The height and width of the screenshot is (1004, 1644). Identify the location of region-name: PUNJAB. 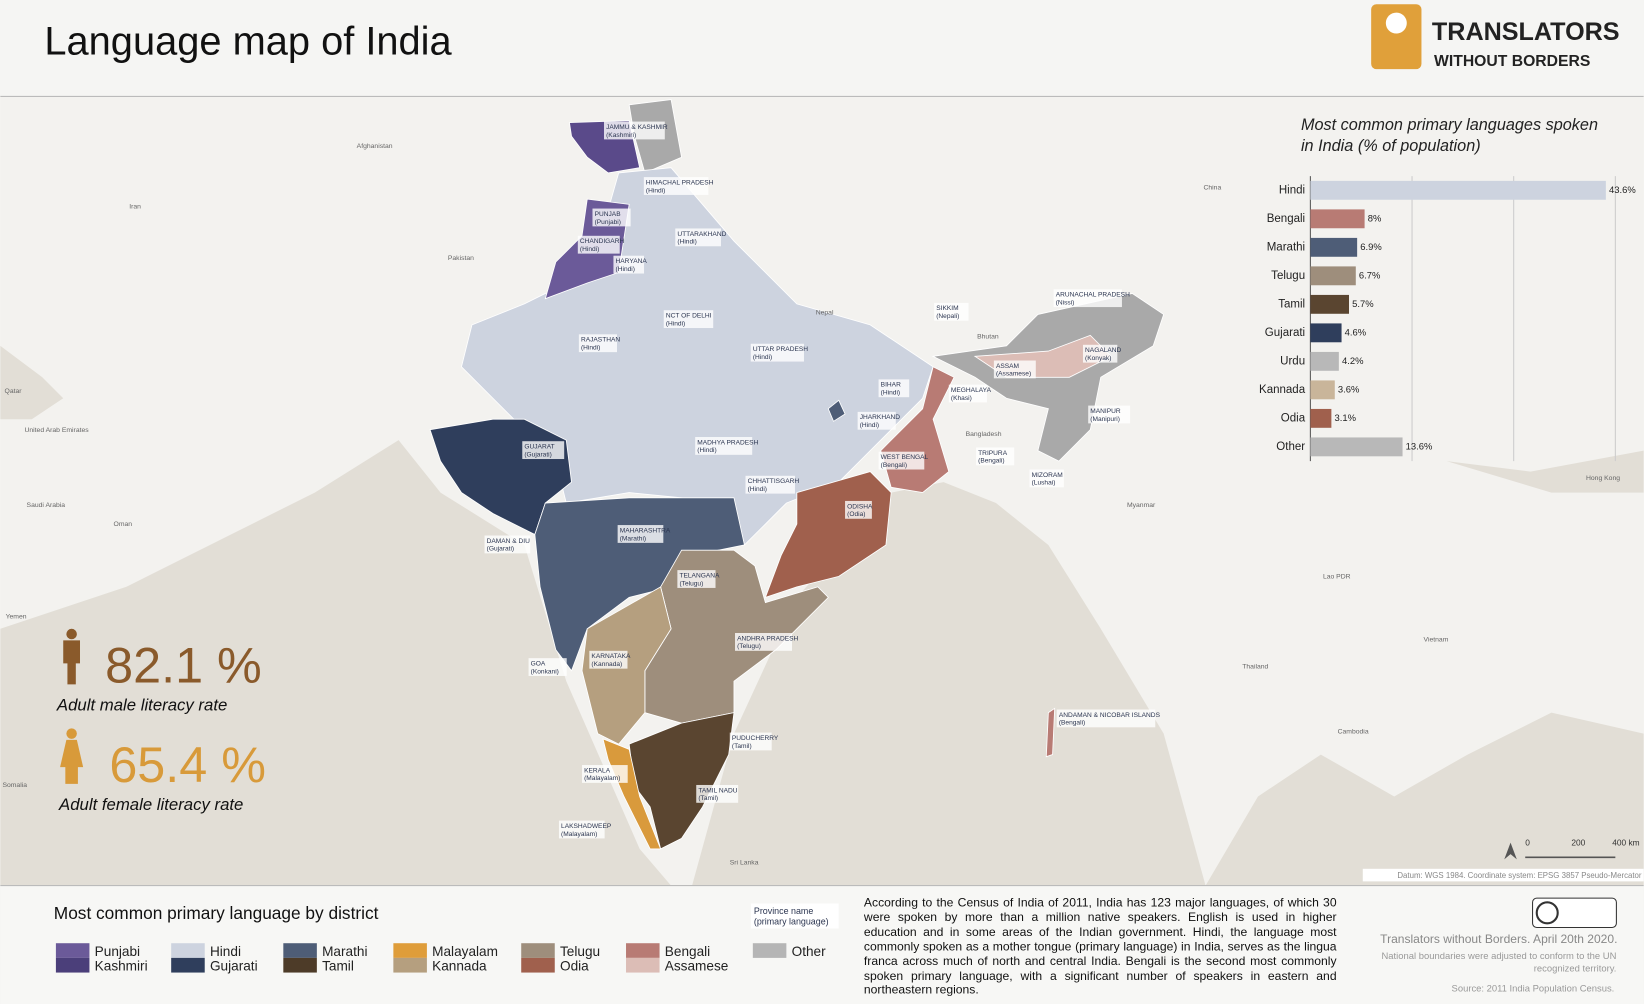
(608, 214).